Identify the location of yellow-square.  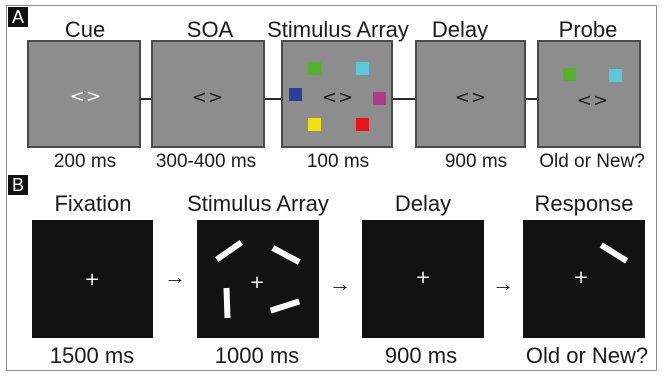
(314, 124).